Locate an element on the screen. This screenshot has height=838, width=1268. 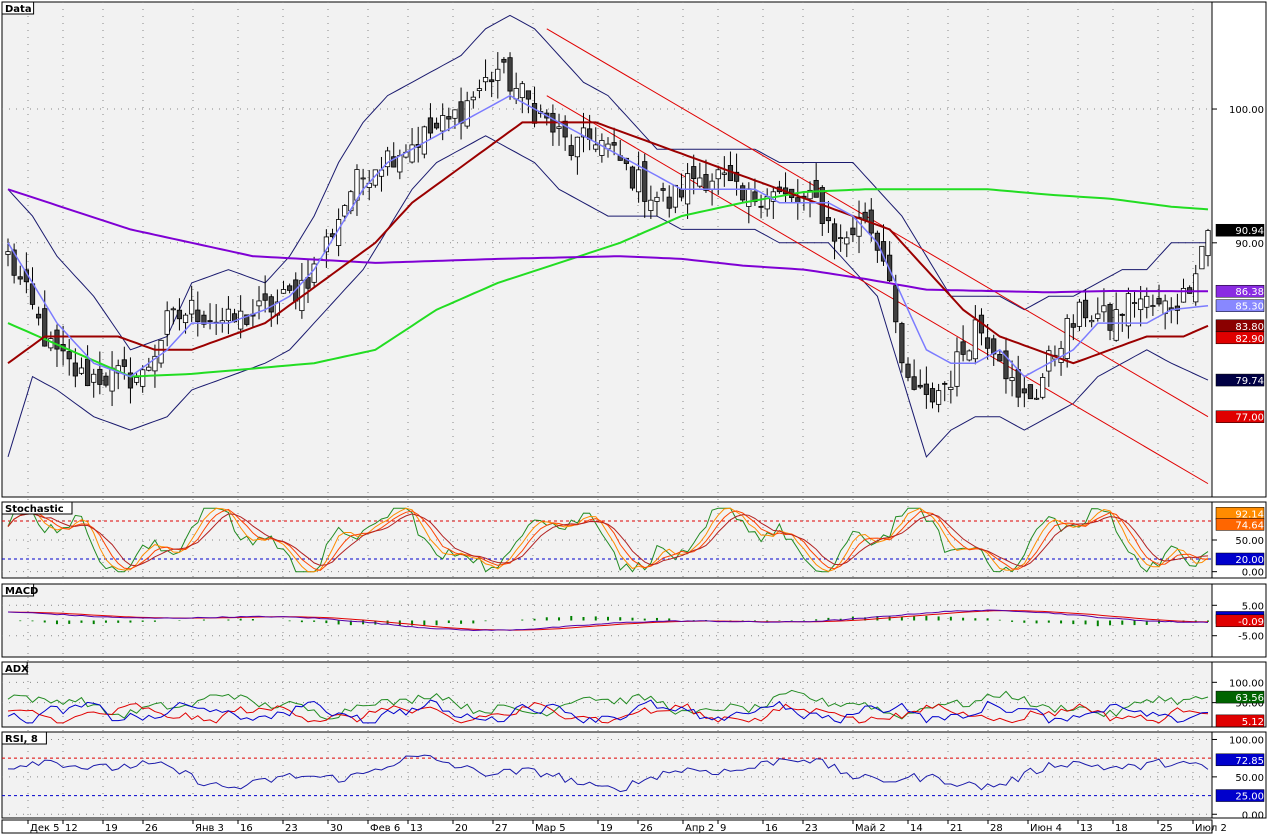
pane-adx is located at coordinates (607, 694).